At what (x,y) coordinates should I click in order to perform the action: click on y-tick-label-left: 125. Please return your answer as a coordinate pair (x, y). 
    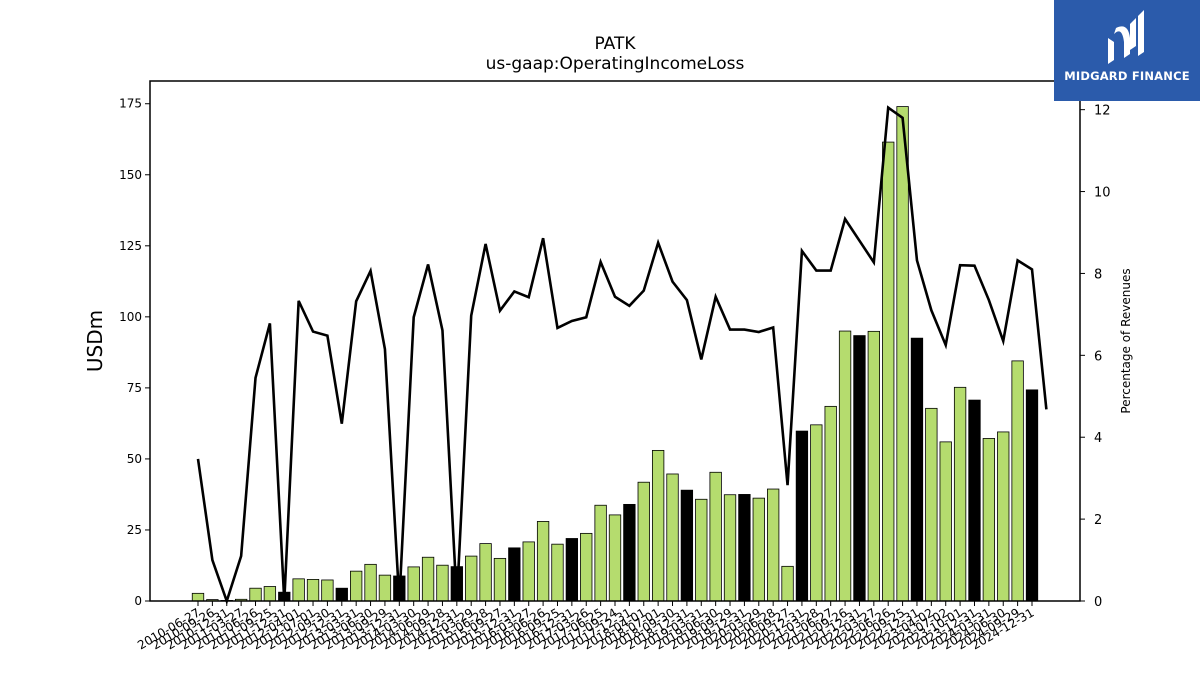
    Looking at the image, I should click on (130, 246).